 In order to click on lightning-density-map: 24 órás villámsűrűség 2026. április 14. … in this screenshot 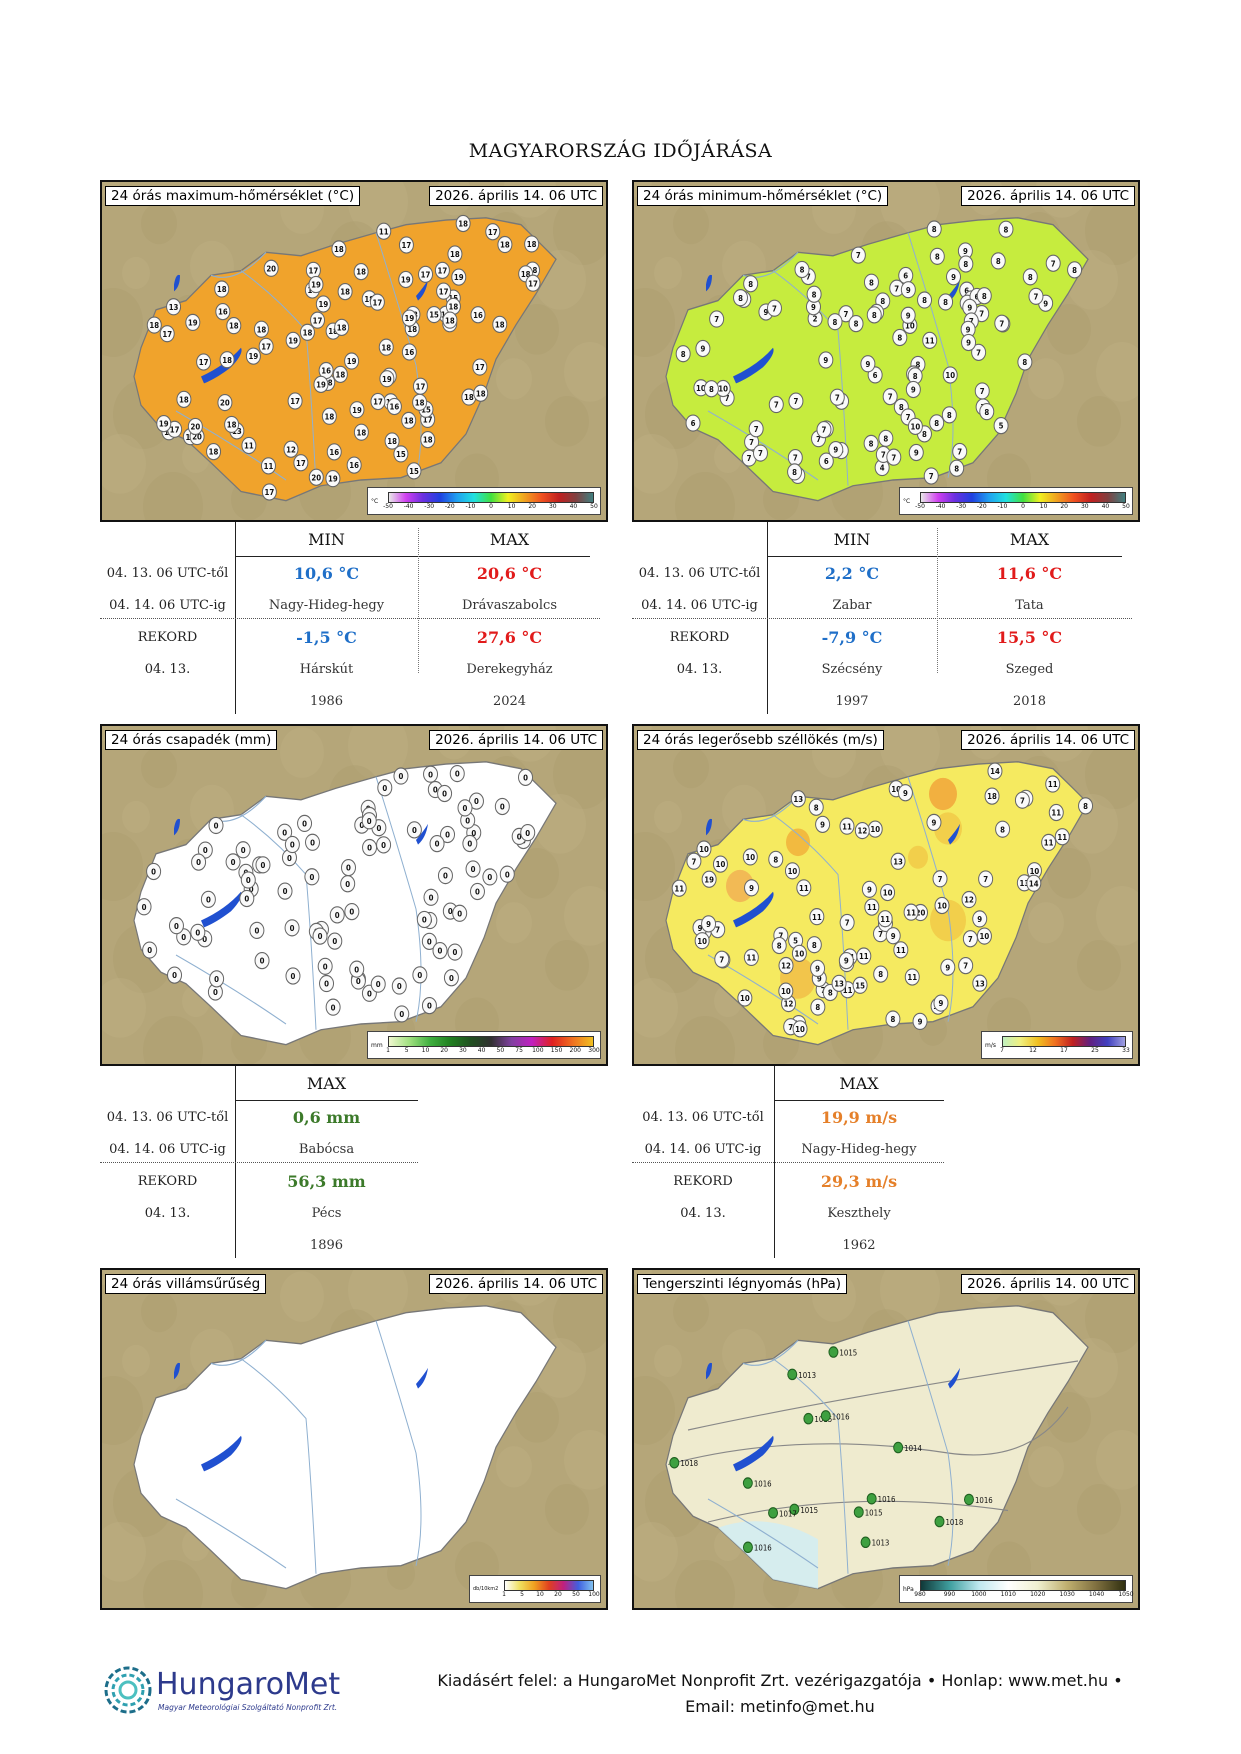, I will do `click(354, 1439)`.